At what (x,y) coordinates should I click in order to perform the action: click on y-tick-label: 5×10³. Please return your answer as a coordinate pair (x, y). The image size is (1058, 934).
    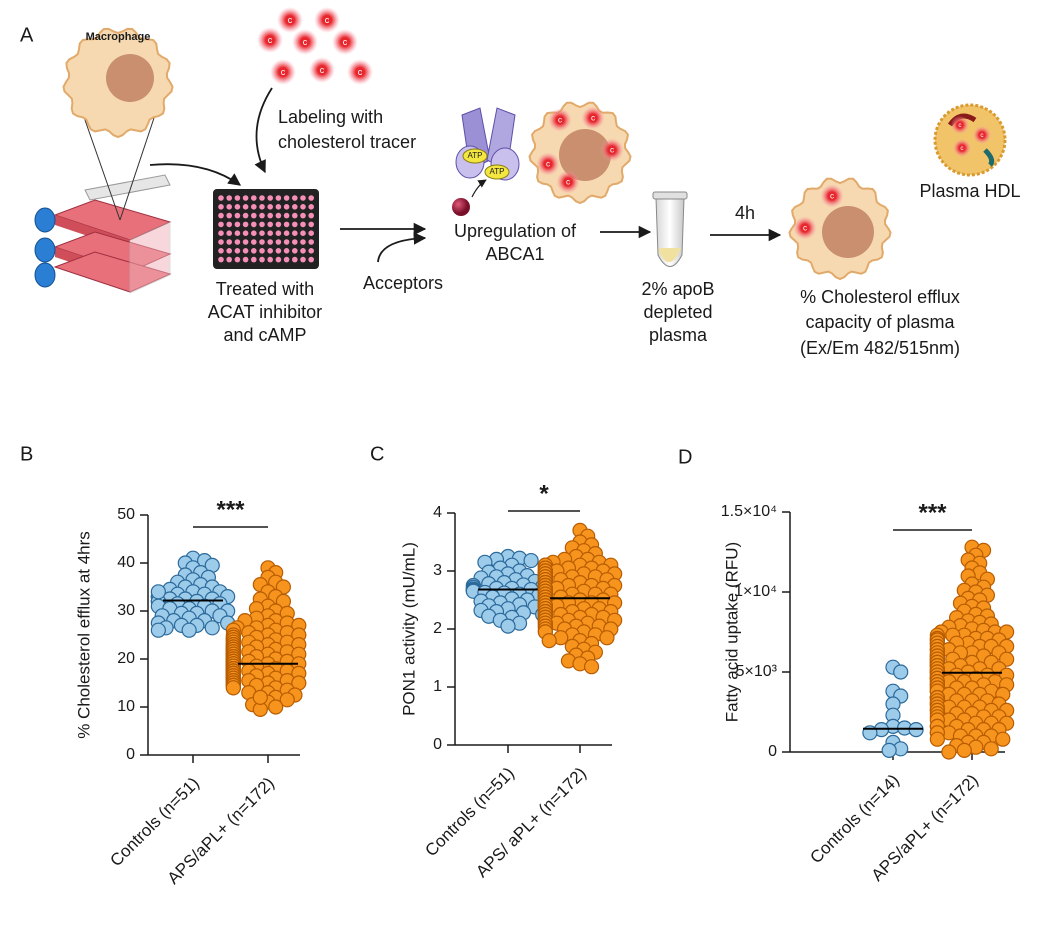
    Looking at the image, I should click on (757, 671).